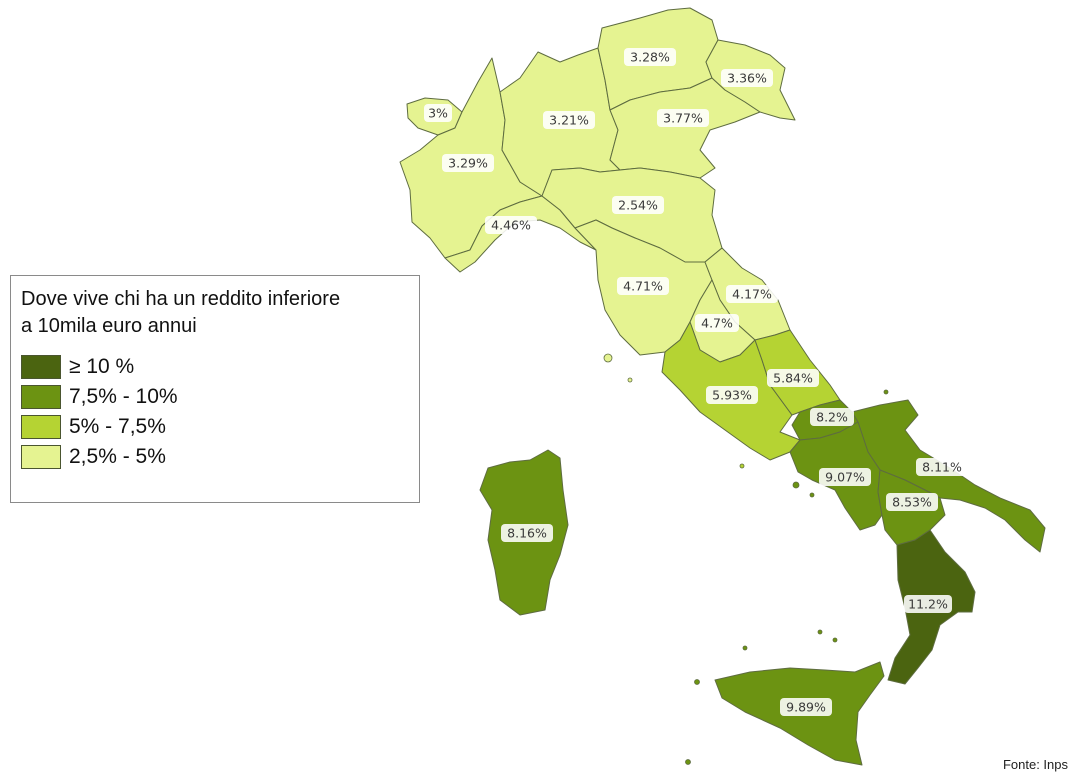  I want to click on label-text-basilicata: 8.53%, so click(912, 502).